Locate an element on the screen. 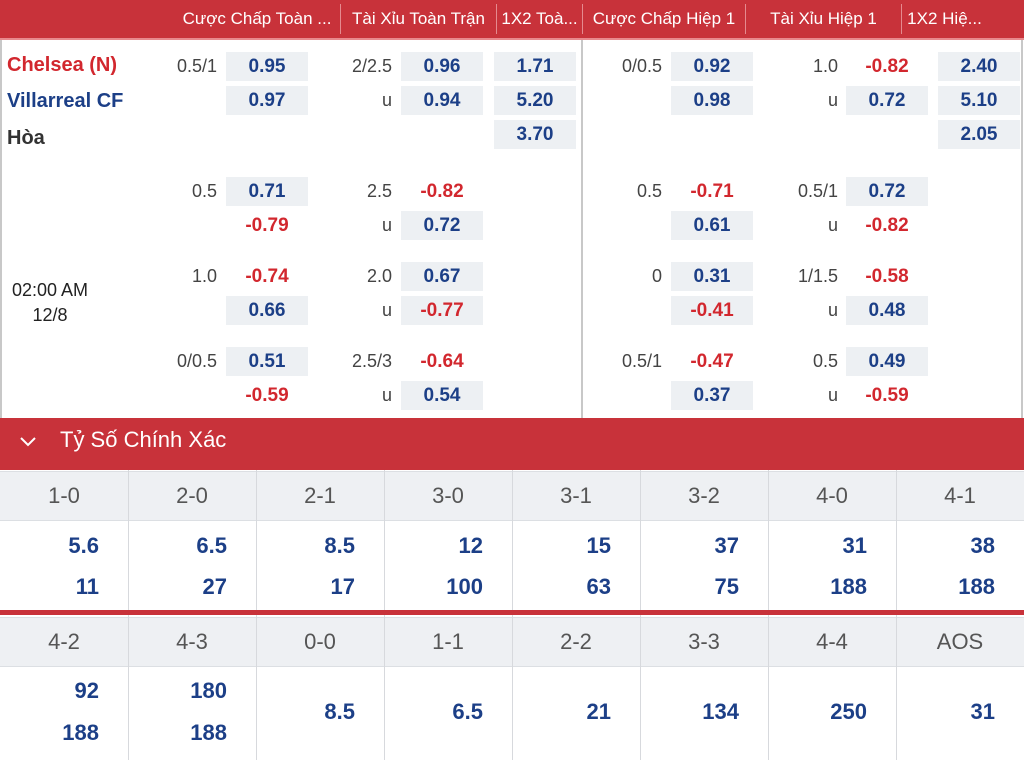 The width and height of the screenshot is (1024, 760). h1-over-under-line: 0.5/1 is located at coordinates (817, 191).